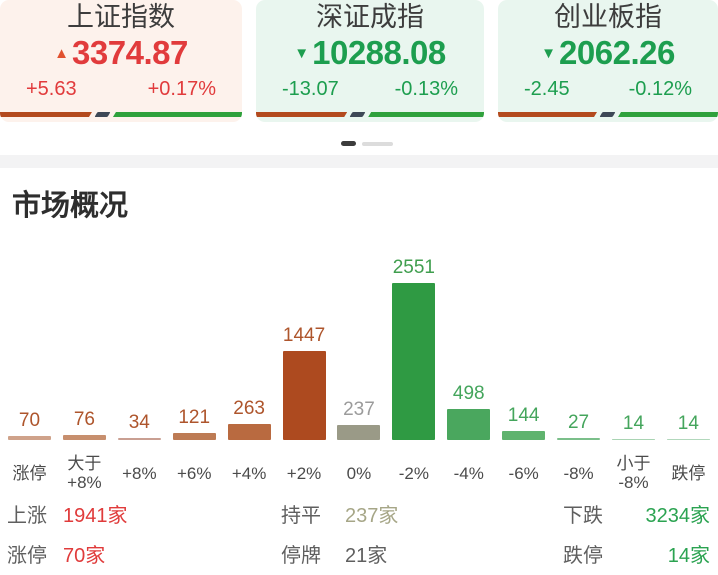 The height and width of the screenshot is (575, 718). Describe the element at coordinates (523, 416) in the screenshot. I see `bar-value-label: 144` at that location.